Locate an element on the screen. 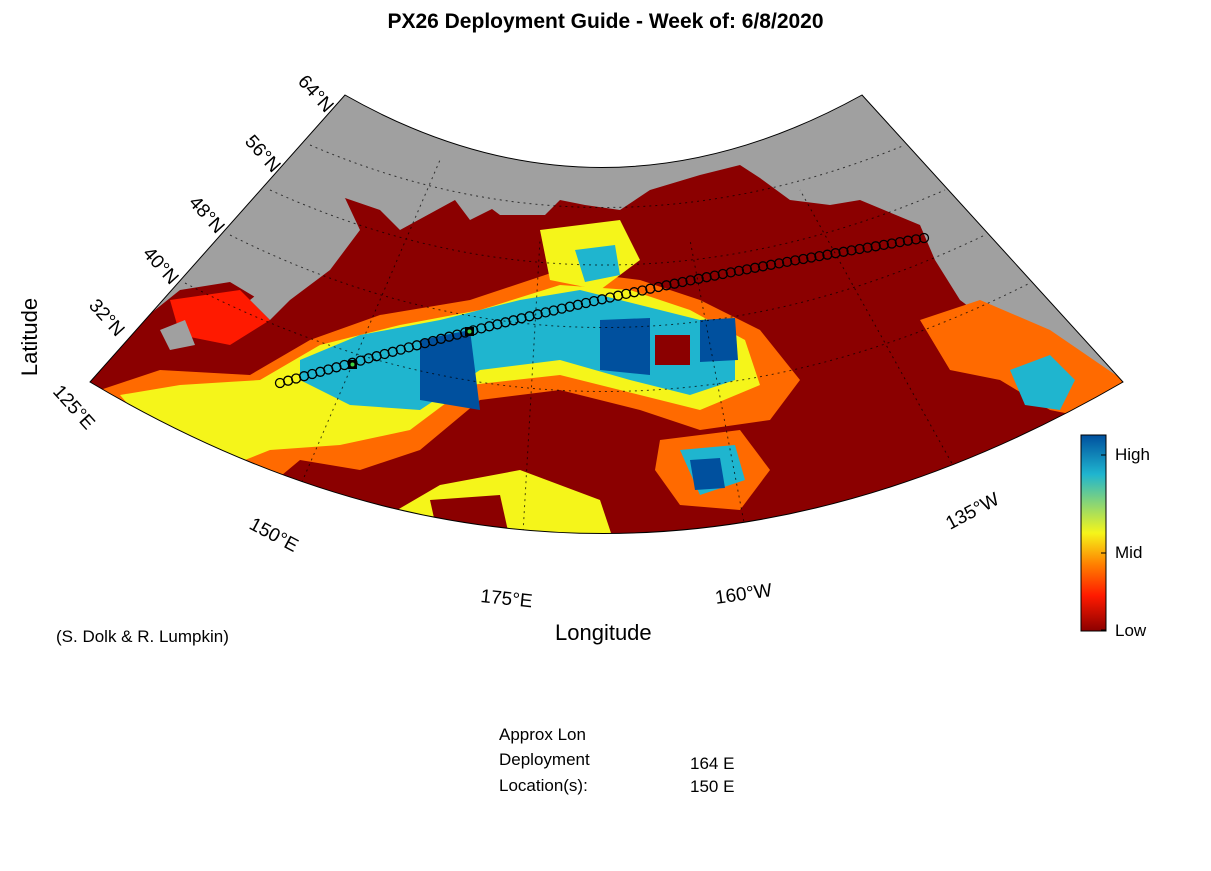 This screenshot has width=1211, height=871. x-axis-label: Longitude is located at coordinates (603, 632).